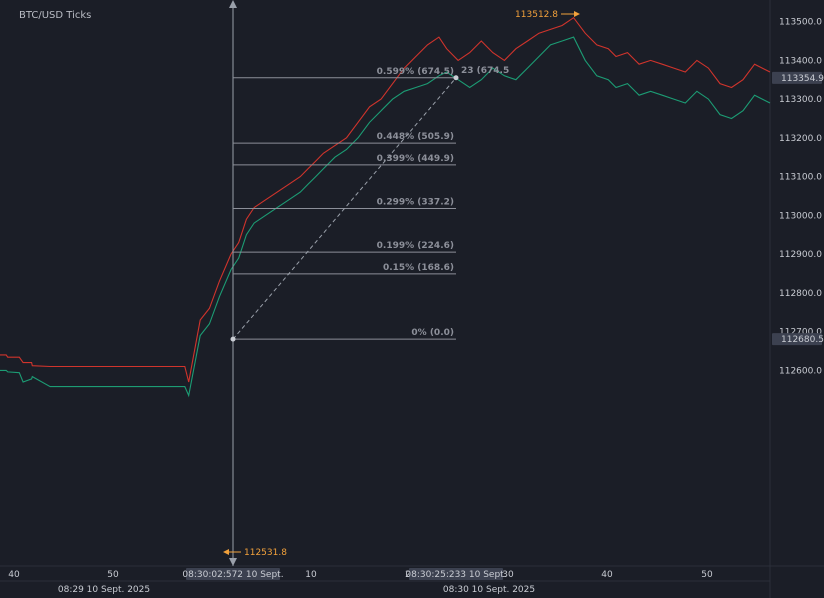  I want to click on y-tick-label: 112600.0, so click(800, 371).